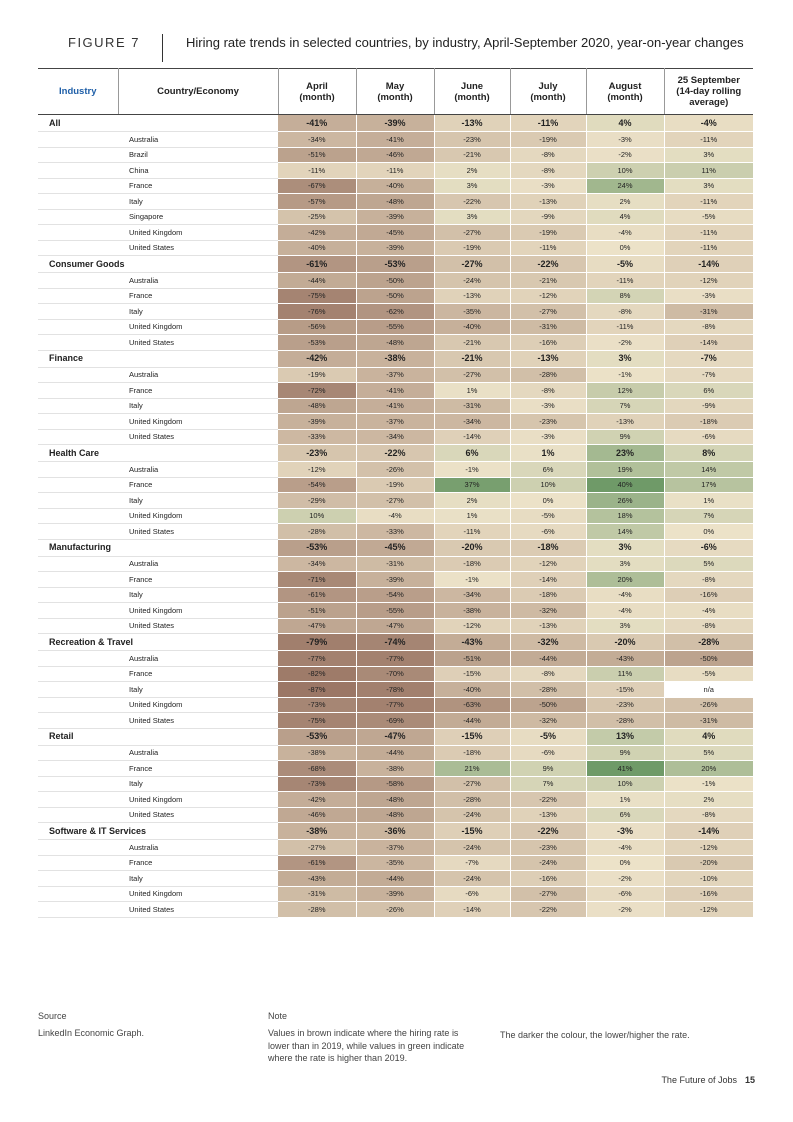  I want to click on country-row: France -68% -38% 21% 9% 41% 20%, so click(395, 768).